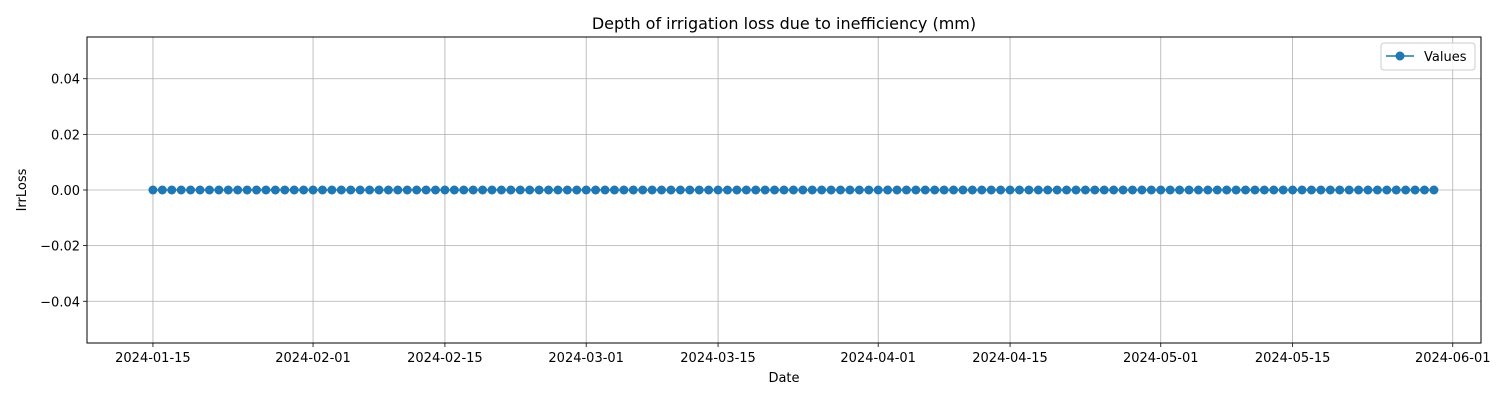  I want to click on x-axis-title: Date, so click(783, 378).